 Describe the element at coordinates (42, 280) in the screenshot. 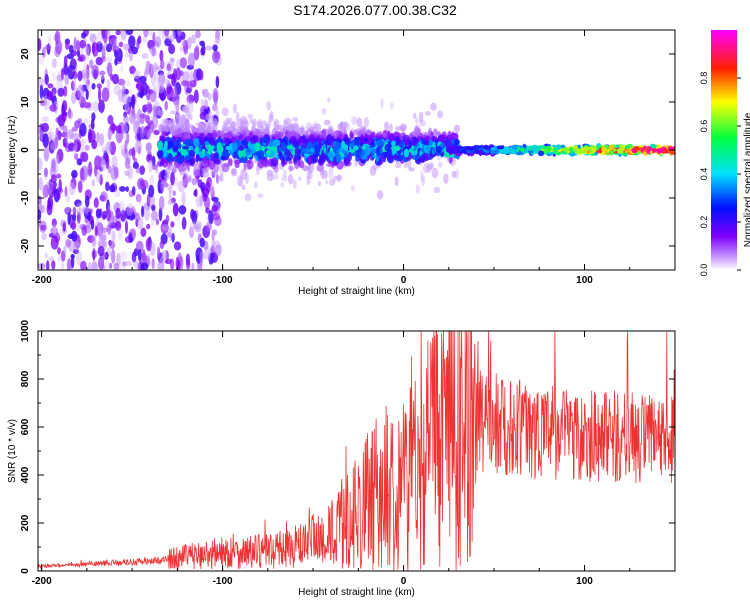

I see `x-tick-label: -200` at that location.